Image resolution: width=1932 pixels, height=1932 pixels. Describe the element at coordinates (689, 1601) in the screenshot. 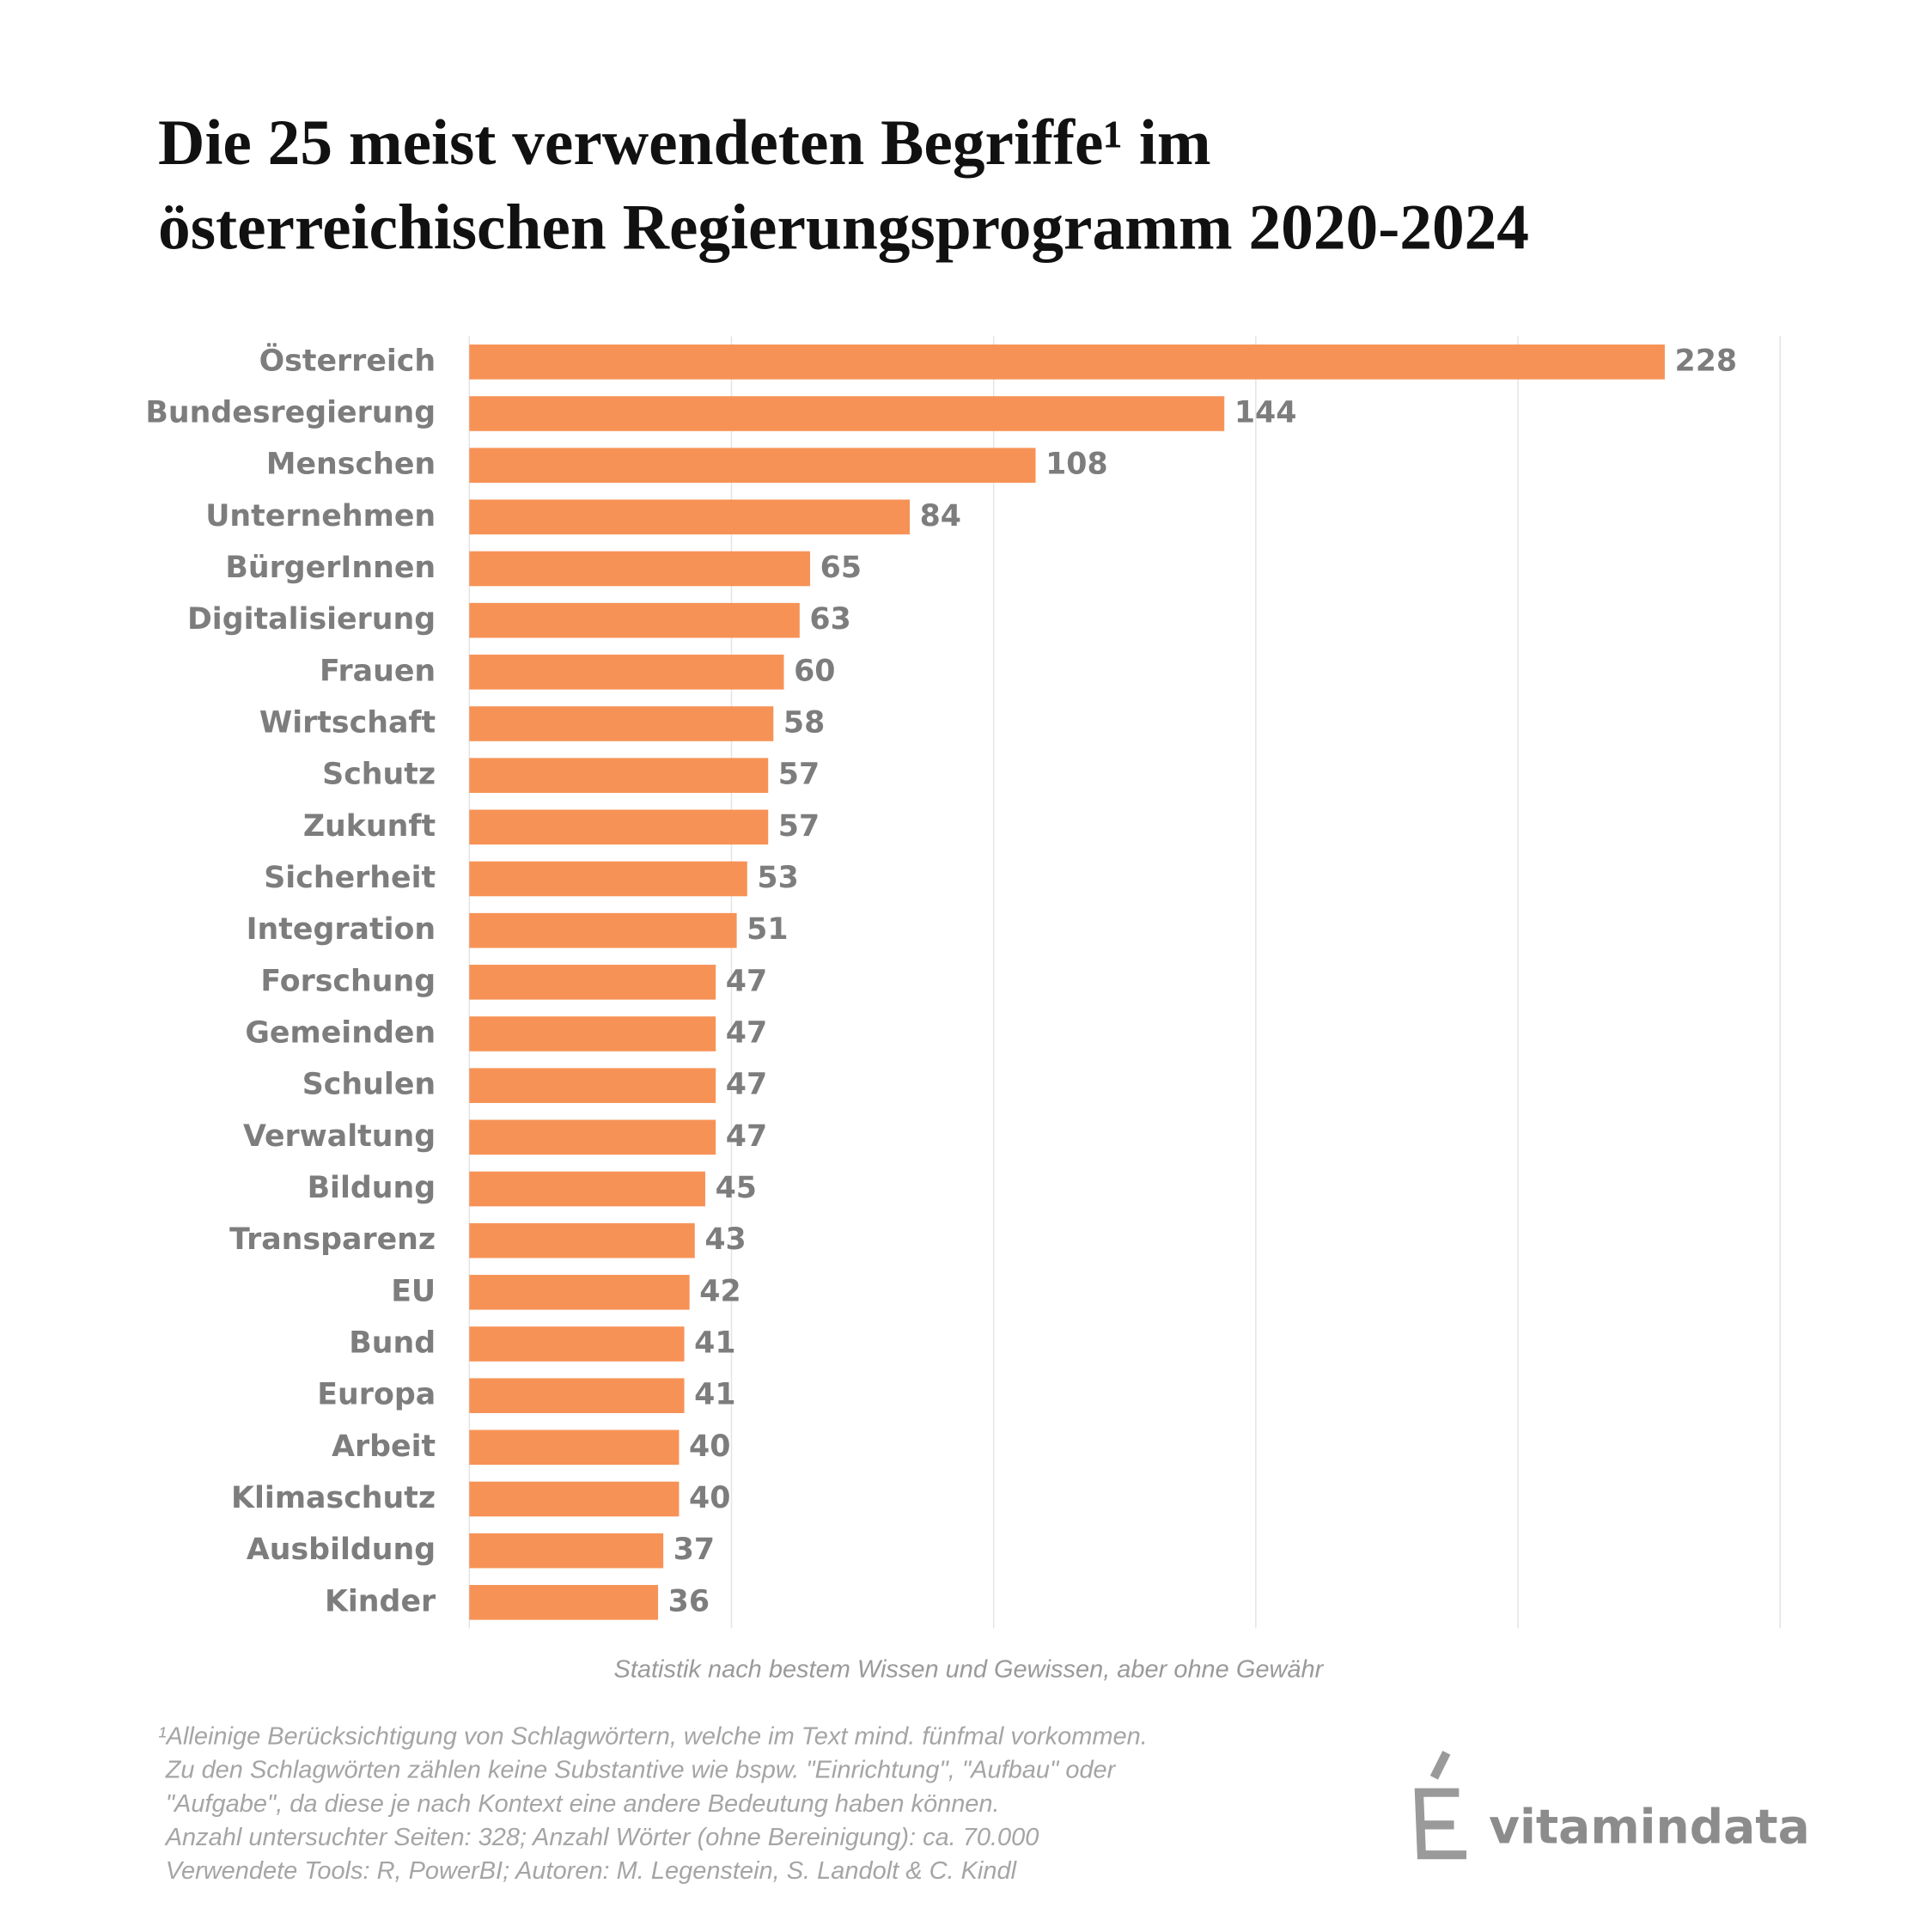

I see `value-label: 36` at that location.